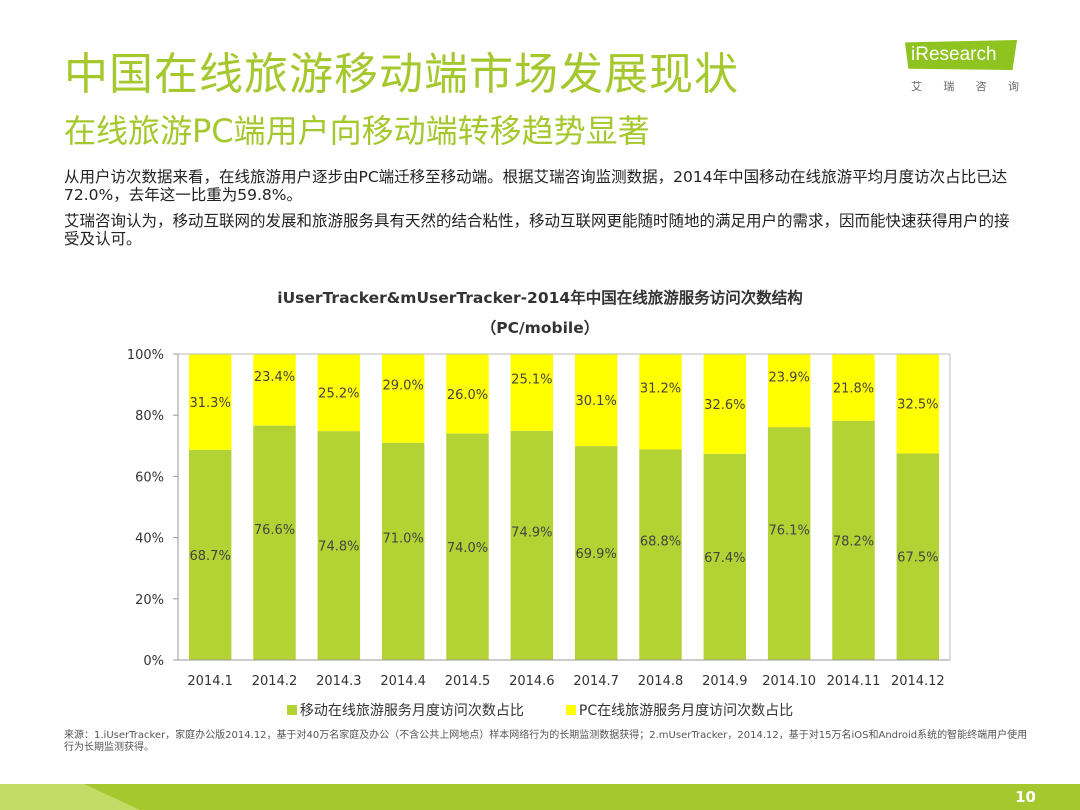 Image resolution: width=1080 pixels, height=810 pixels. I want to click on chart-subtitle: （PC/mobile）, so click(540, 328).